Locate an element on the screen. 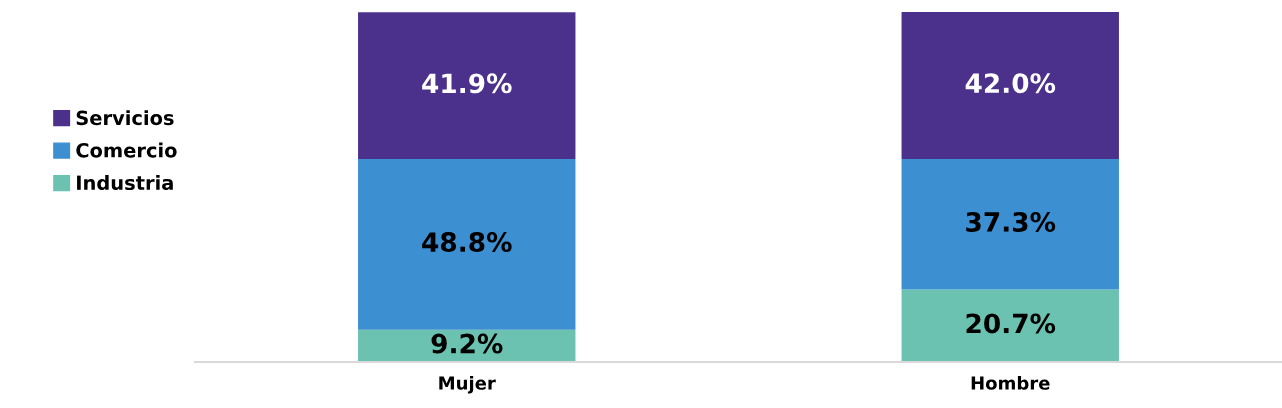 The image size is (1282, 408). data-label: 42.0% is located at coordinates (1010, 83).